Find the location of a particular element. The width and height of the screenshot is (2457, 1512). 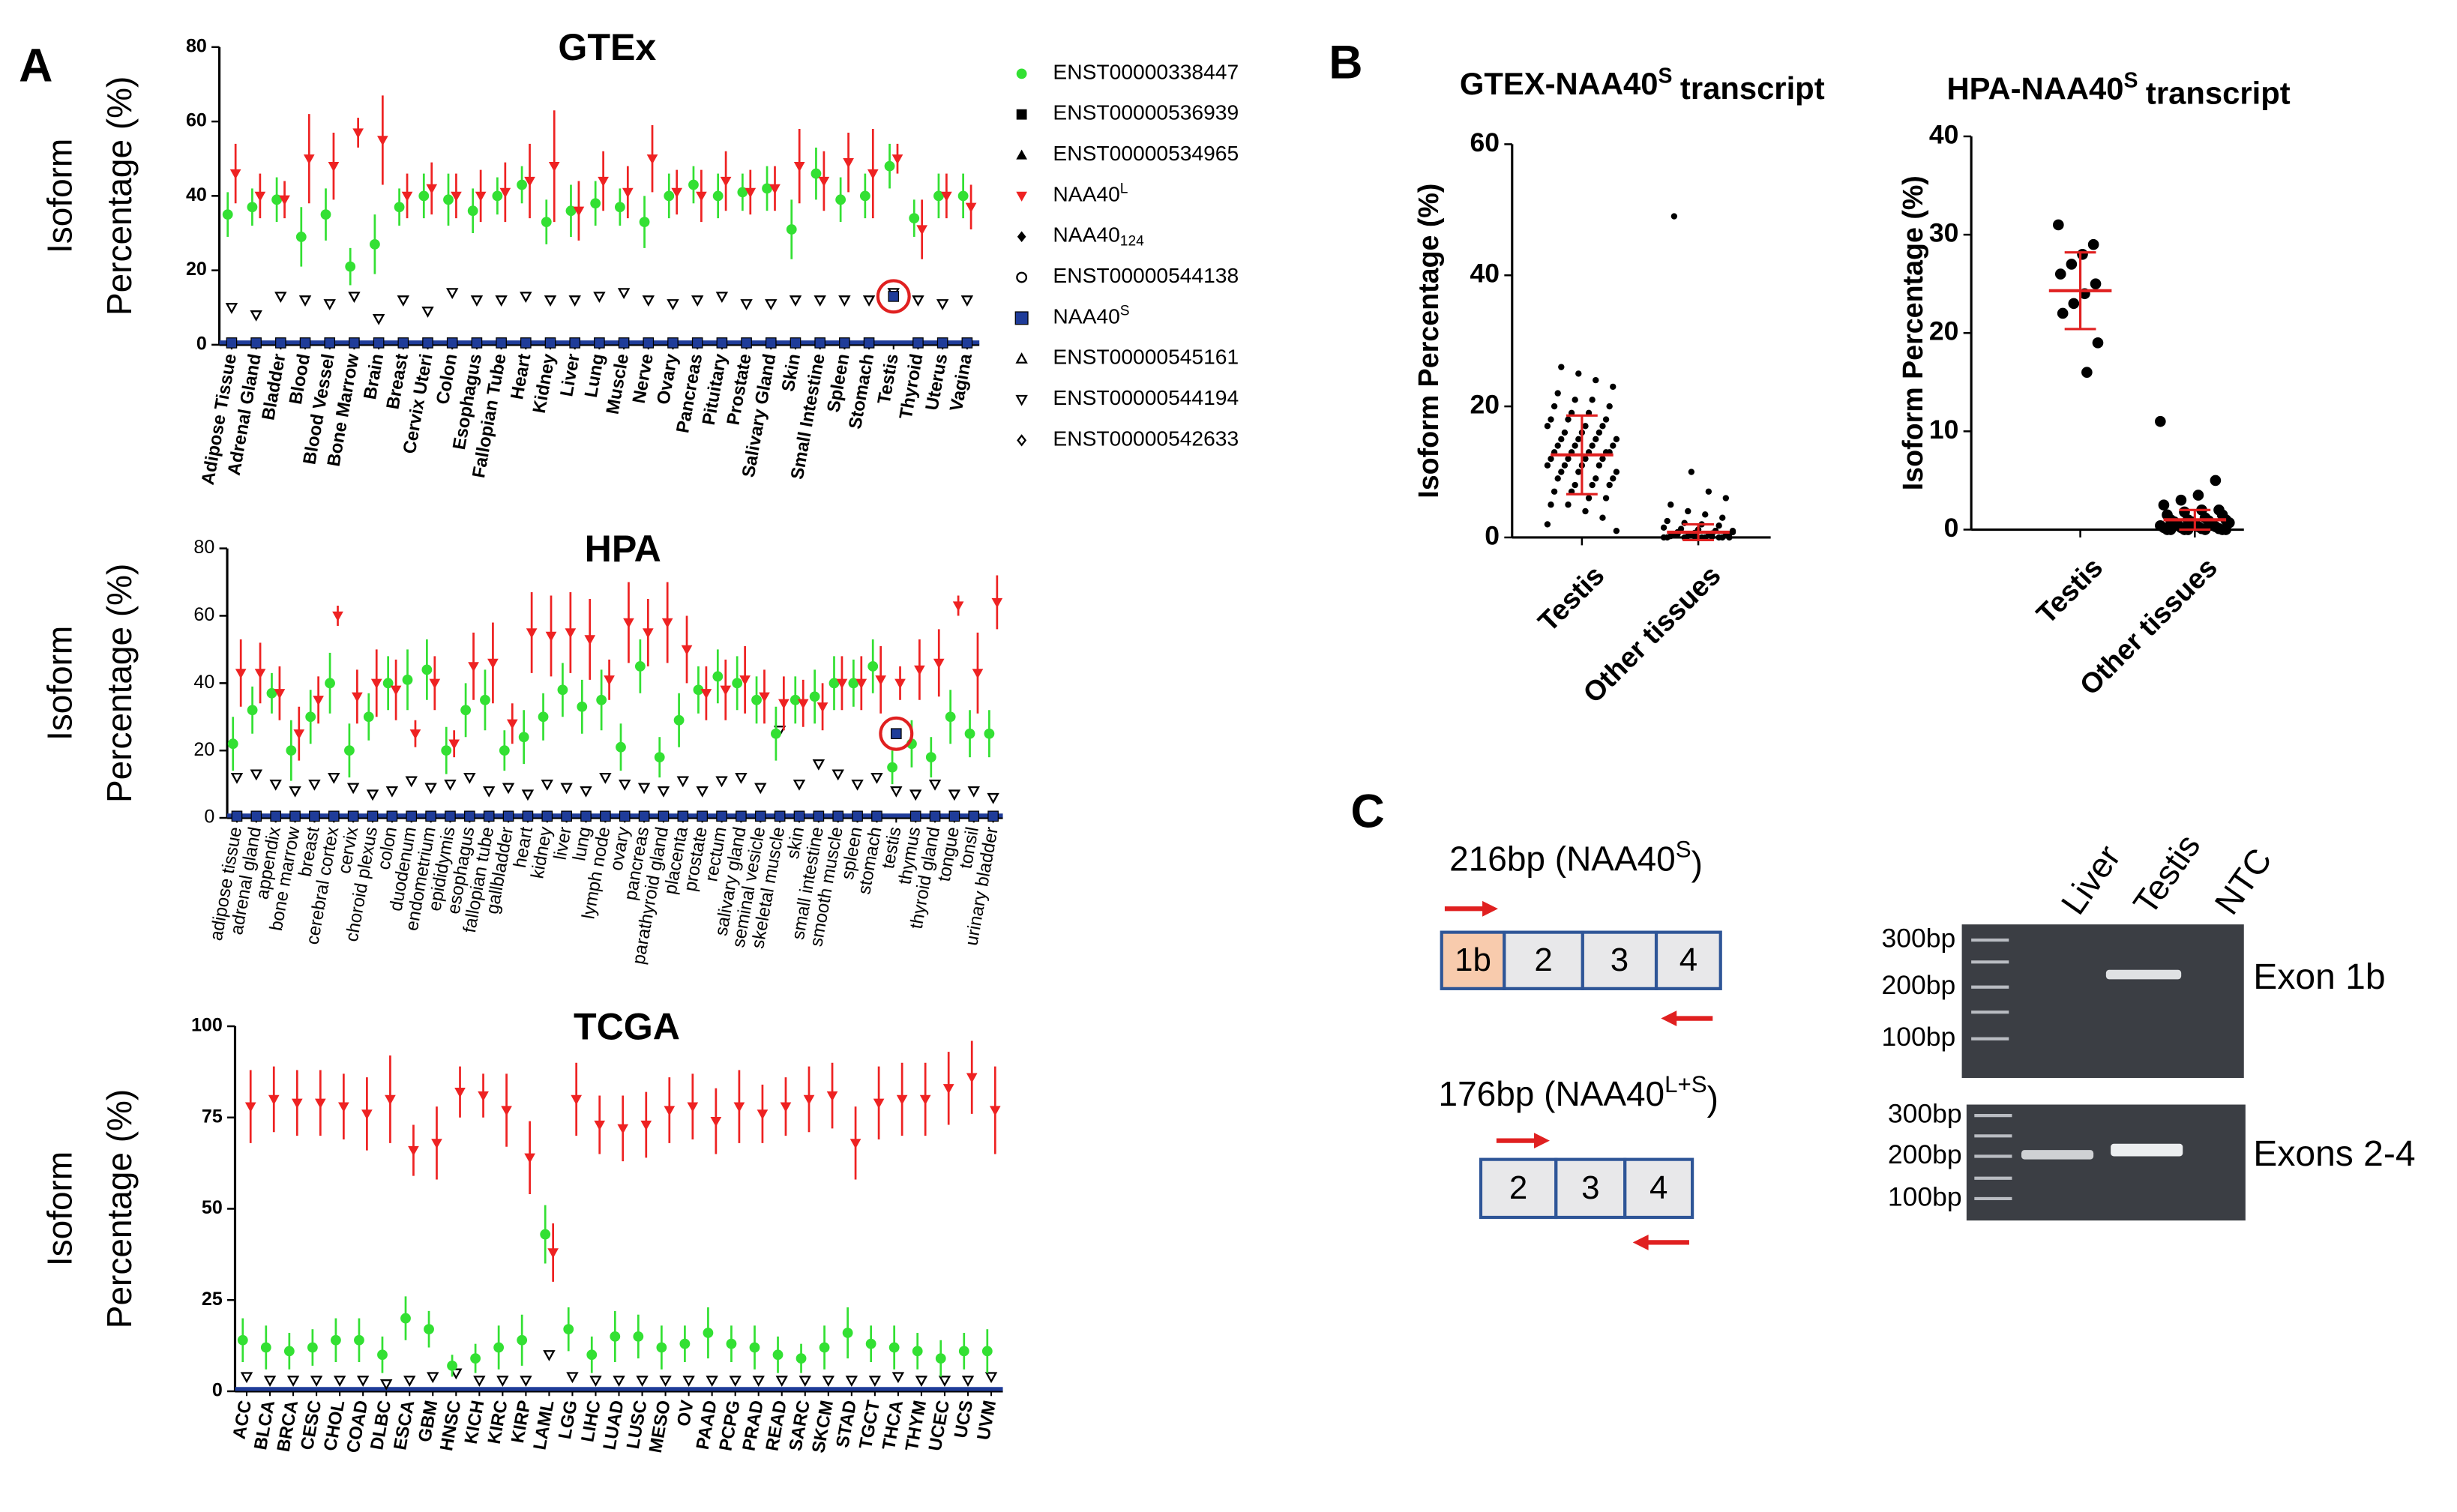

supscript: S is located at coordinates (2131, 80).